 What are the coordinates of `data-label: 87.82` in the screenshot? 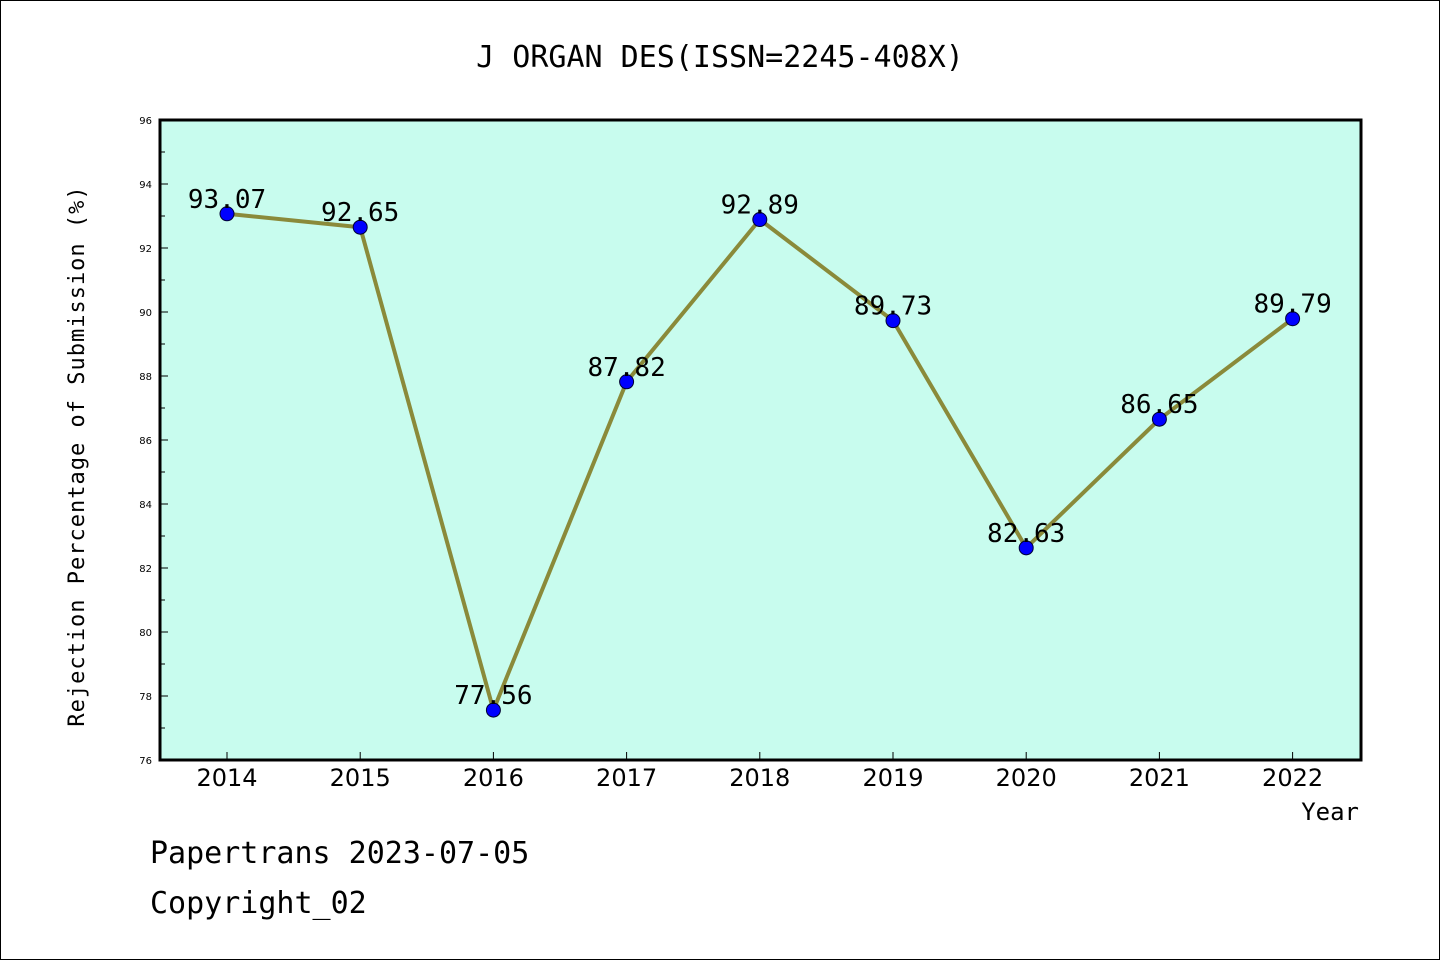 It's located at (626, 368).